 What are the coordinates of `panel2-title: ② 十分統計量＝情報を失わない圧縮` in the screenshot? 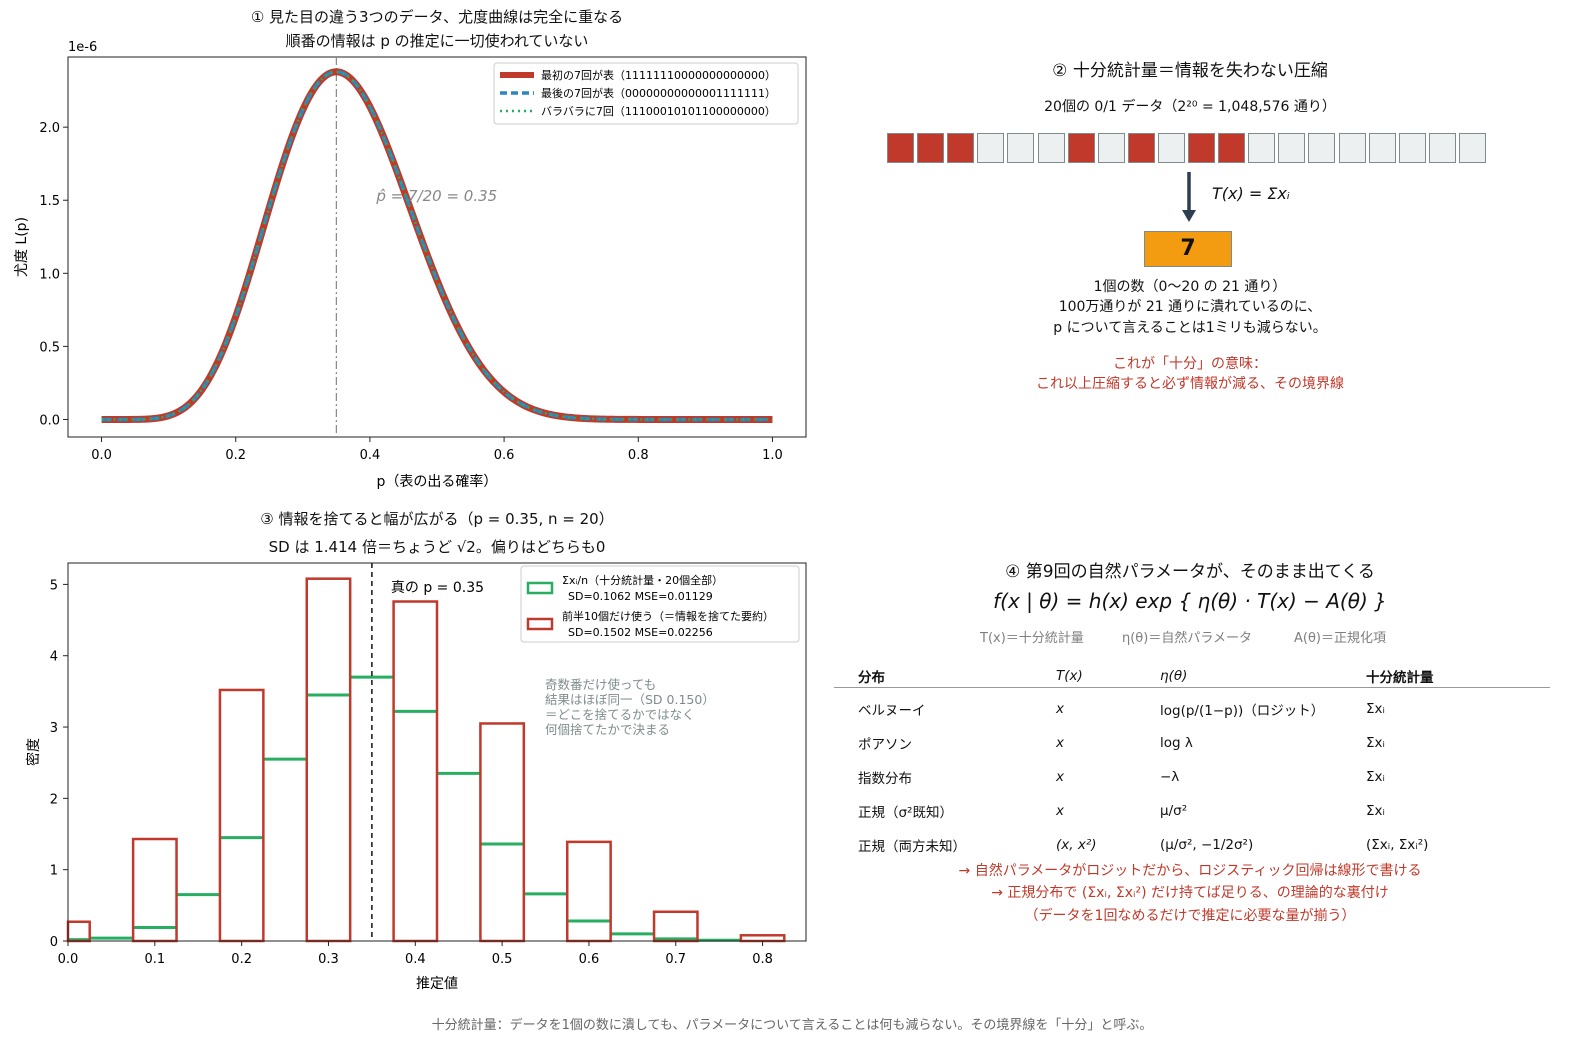 It's located at (1190, 71).